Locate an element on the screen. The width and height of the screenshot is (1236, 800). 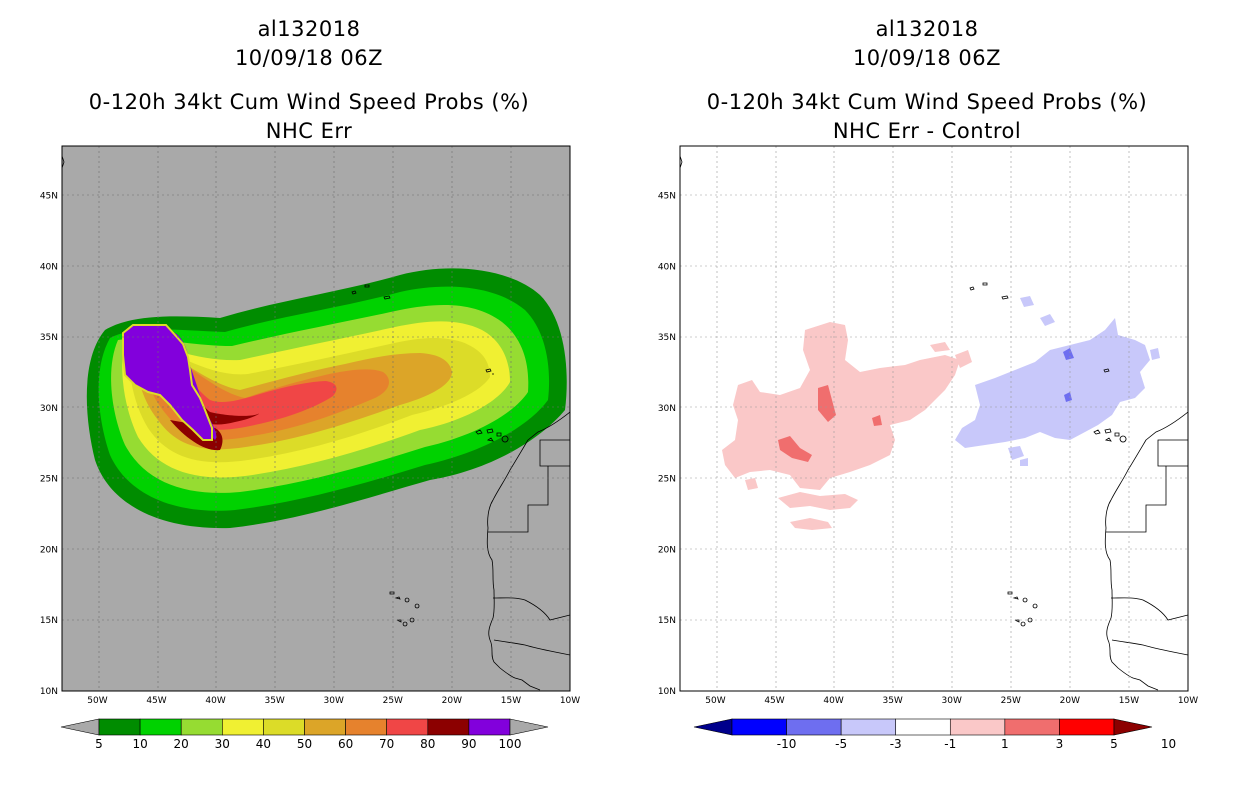
right-lat-tick-label: 25N is located at coordinates (667, 480).